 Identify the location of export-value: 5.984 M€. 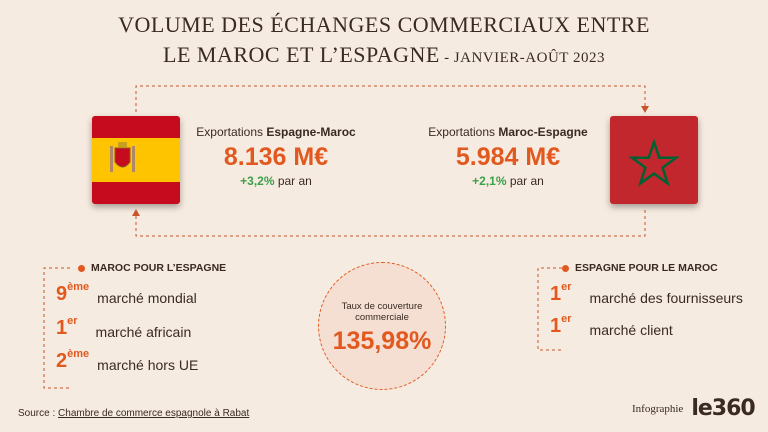
(508, 157).